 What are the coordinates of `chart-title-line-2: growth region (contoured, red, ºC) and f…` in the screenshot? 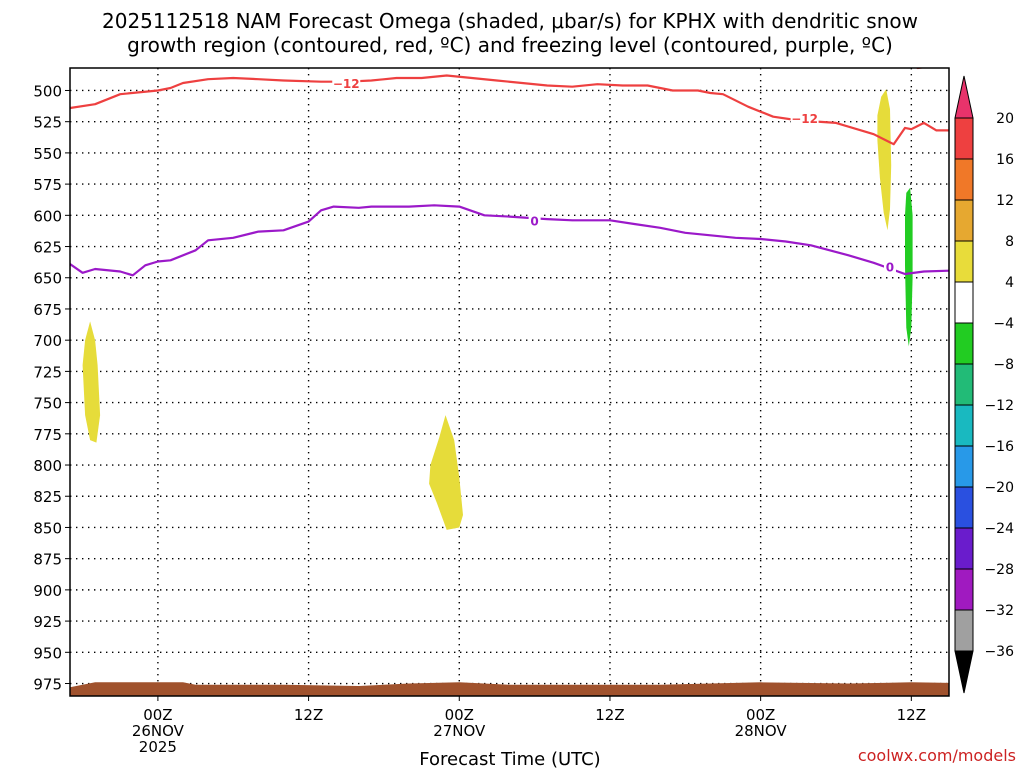 It's located at (510, 45).